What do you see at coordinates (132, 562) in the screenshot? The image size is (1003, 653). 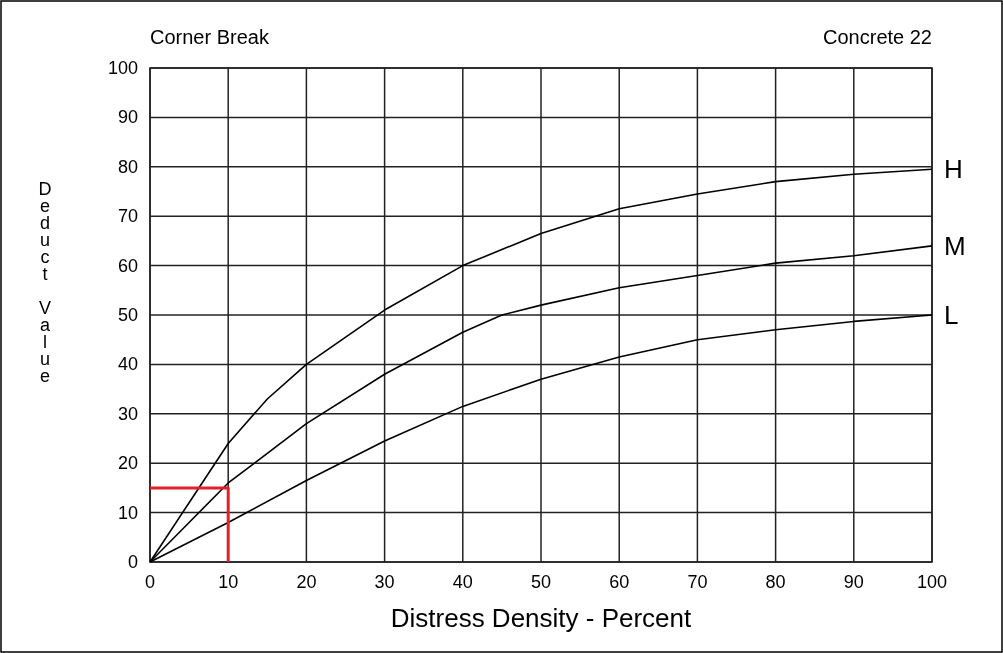 I see `y-tick-label: 0` at bounding box center [132, 562].